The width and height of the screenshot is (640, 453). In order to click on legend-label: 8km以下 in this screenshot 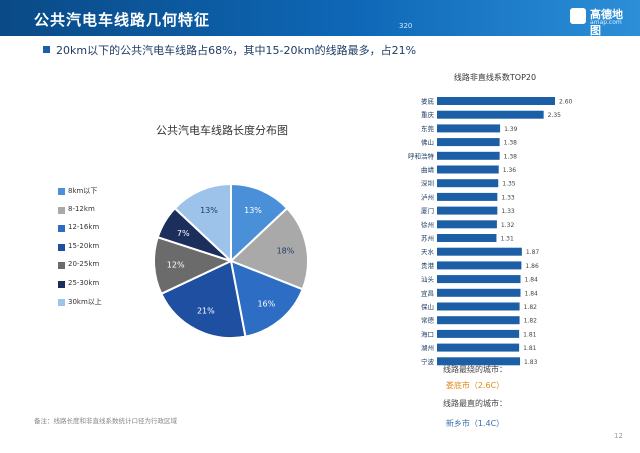, I will do `click(83, 191)`.